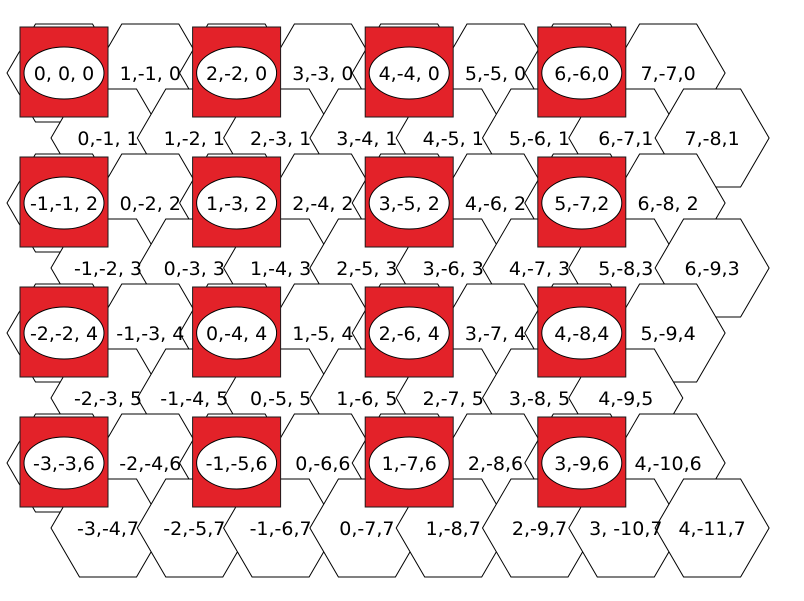 This screenshot has width=804, height=601. I want to click on cell-coordinate-label: 3,-9,6, so click(581, 464).